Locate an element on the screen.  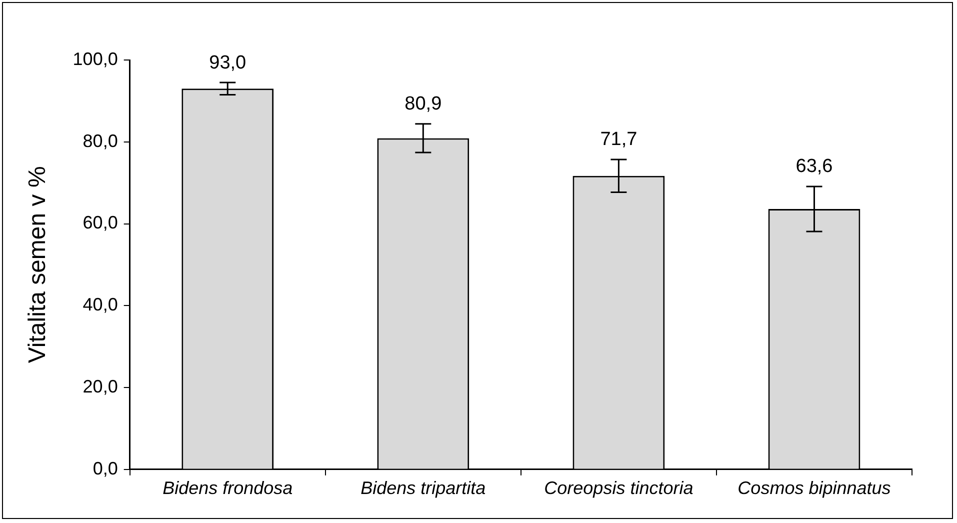
y-tick-label: 0,0 is located at coordinates (105, 468).